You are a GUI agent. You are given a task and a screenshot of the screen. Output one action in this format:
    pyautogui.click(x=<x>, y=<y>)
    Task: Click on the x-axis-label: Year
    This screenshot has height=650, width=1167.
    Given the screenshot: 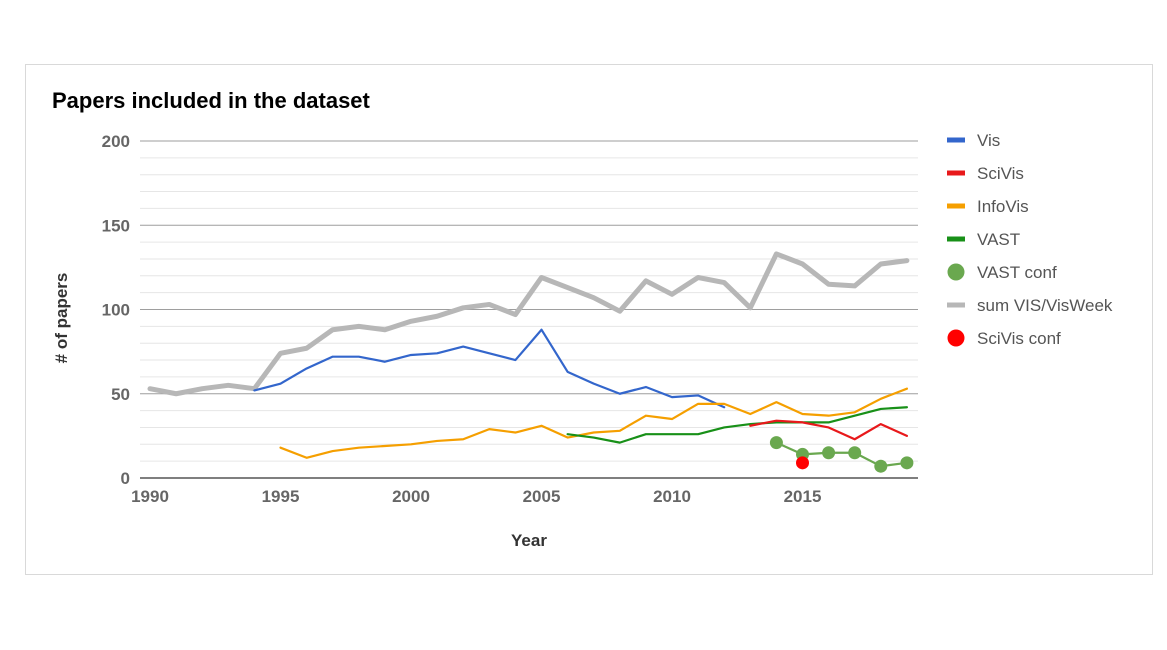 What is the action you would take?
    pyautogui.click(x=529, y=540)
    